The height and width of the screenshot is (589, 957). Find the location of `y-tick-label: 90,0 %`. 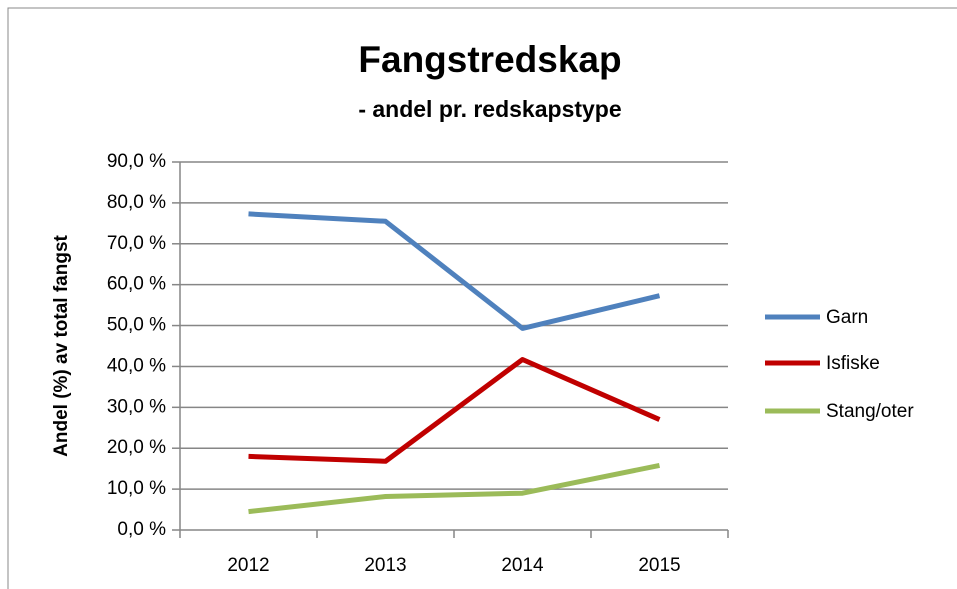

y-tick-label: 90,0 % is located at coordinates (136, 161).